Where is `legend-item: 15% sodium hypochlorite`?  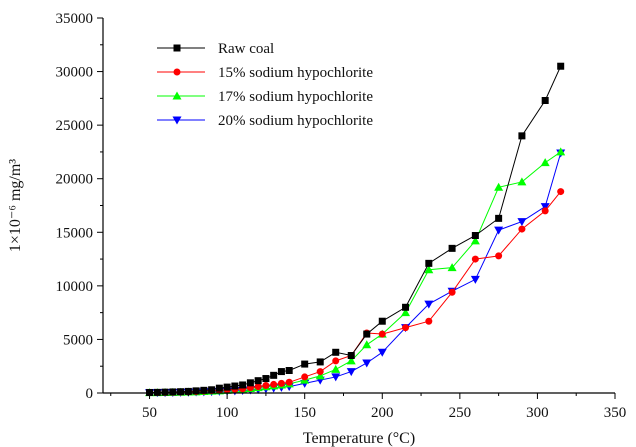 legend-item: 15% sodium hypochlorite is located at coordinates (265, 73).